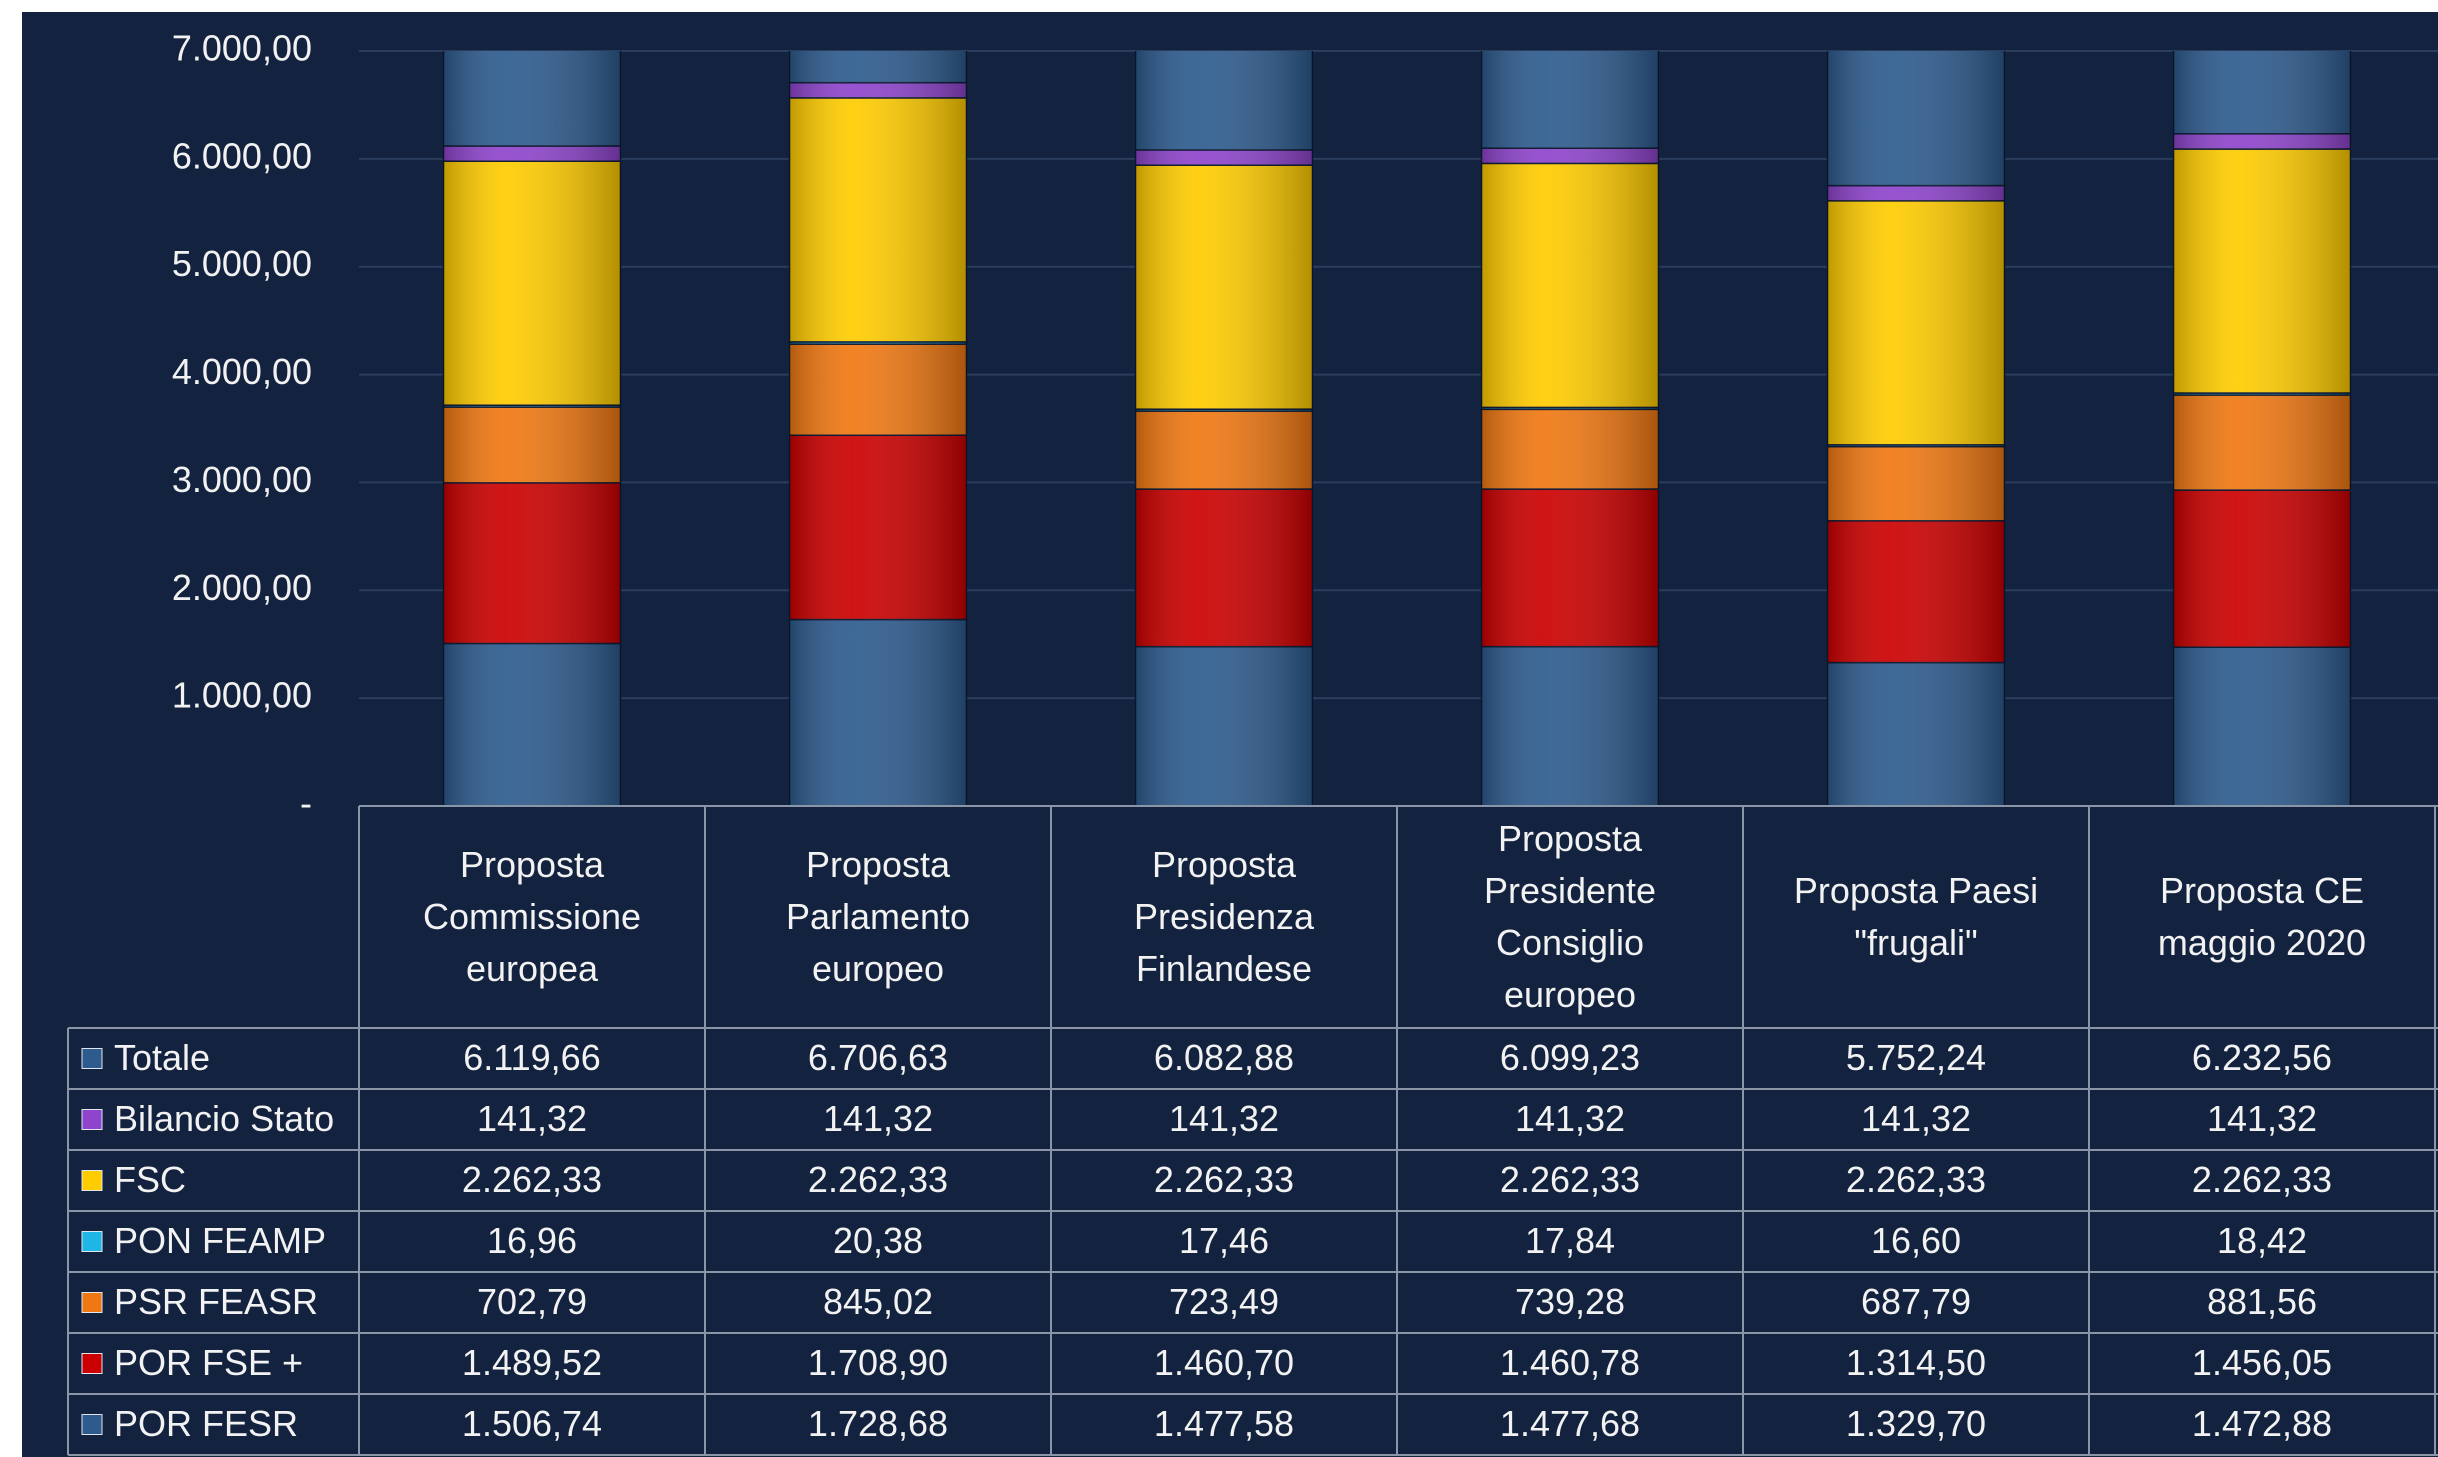 This screenshot has height=1457, width=2438. Describe the element at coordinates (878, 1057) in the screenshot. I see `value-label: 6.706,63` at that location.